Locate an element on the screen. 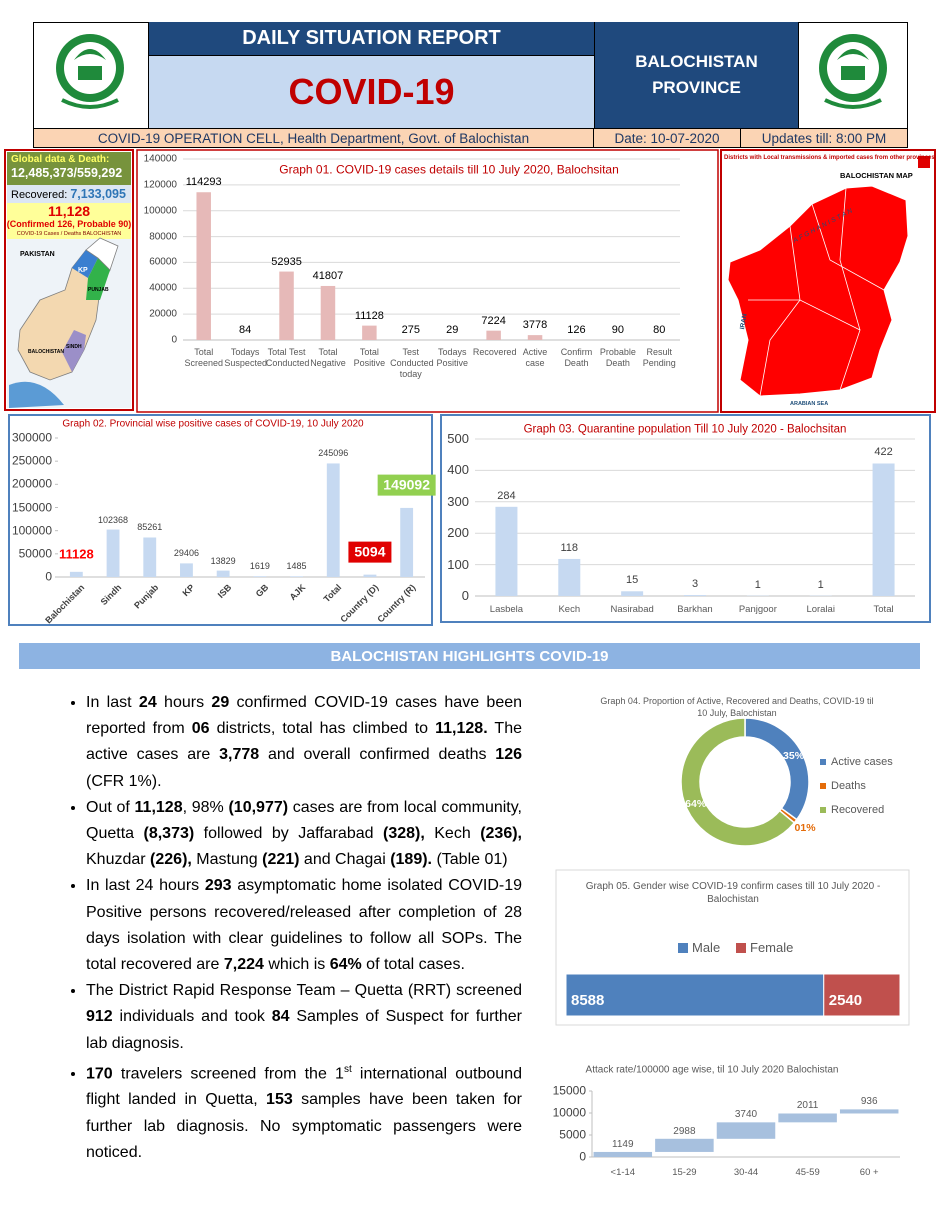 The height and width of the screenshot is (1216, 940). x-tick-label: <1-14 is located at coordinates (623, 1172).